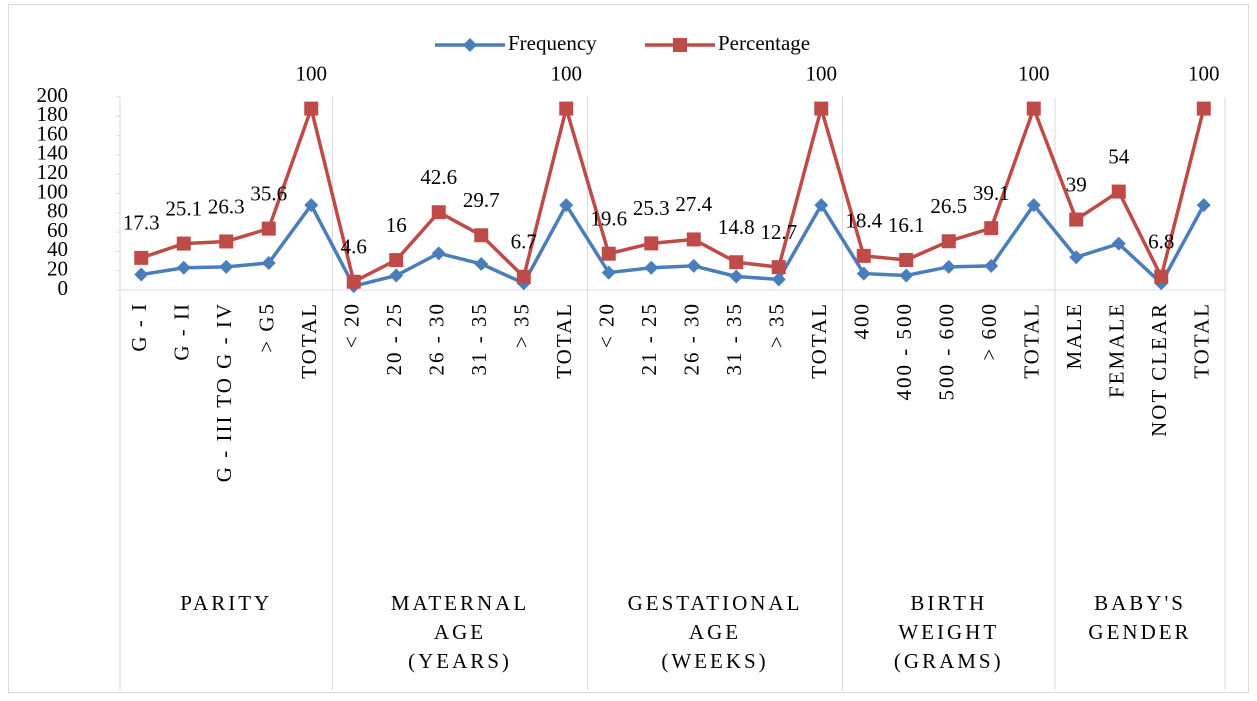 This screenshot has height=701, width=1257. What do you see at coordinates (715, 632) in the screenshot?
I see `group-label: GESTATIONAL AGE (WEEKS)` at bounding box center [715, 632].